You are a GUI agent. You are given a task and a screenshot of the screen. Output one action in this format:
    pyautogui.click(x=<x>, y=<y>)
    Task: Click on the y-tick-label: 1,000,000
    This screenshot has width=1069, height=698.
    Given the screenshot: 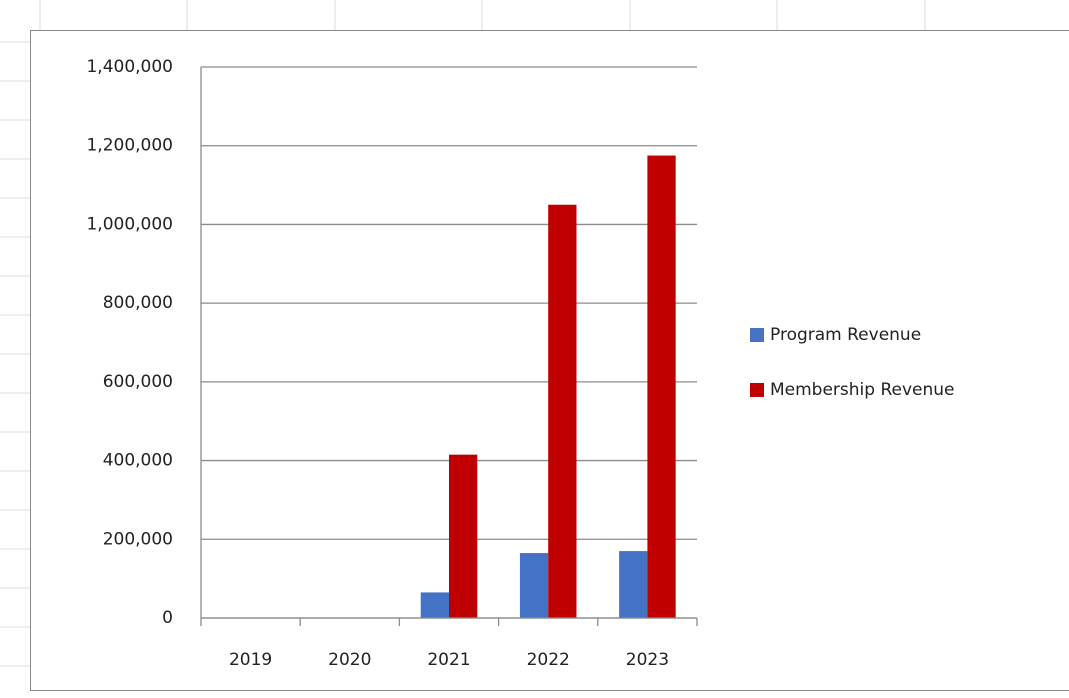 What is the action you would take?
    pyautogui.click(x=129, y=224)
    